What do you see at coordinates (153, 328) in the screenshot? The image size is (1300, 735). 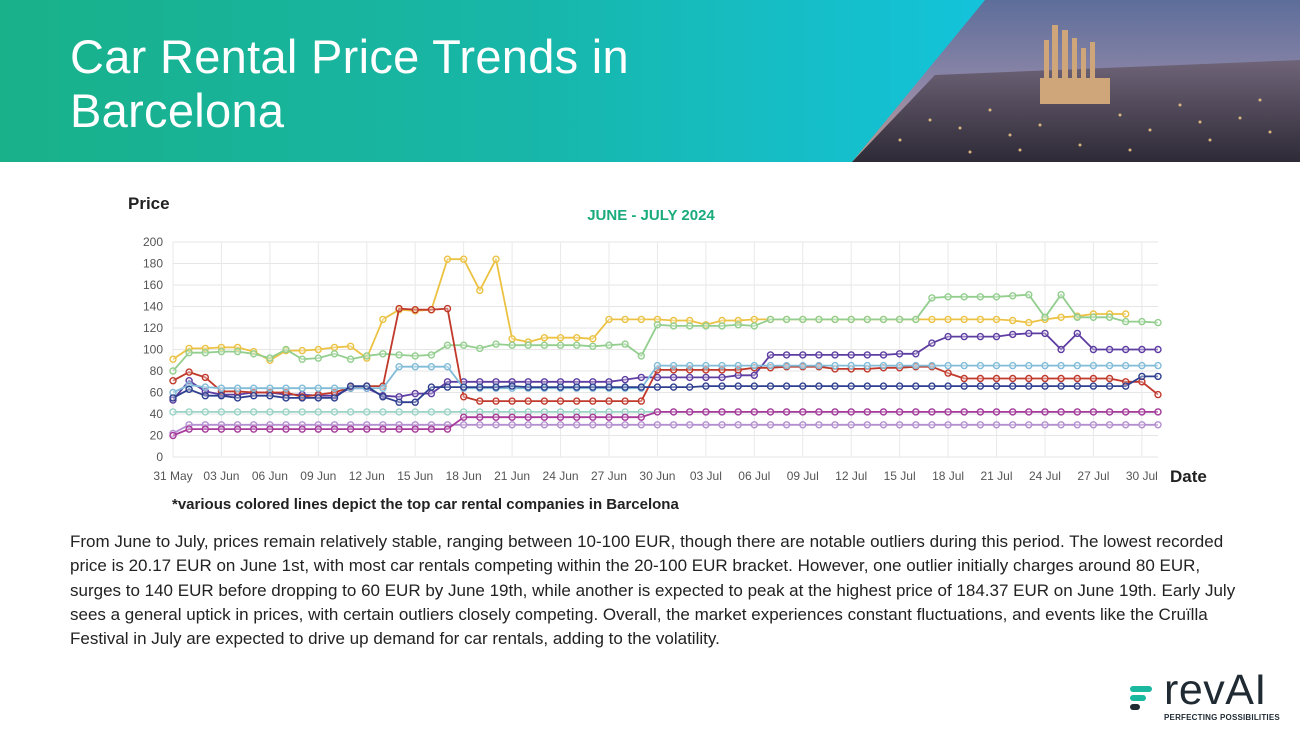 I see `y-tick-label: 120` at bounding box center [153, 328].